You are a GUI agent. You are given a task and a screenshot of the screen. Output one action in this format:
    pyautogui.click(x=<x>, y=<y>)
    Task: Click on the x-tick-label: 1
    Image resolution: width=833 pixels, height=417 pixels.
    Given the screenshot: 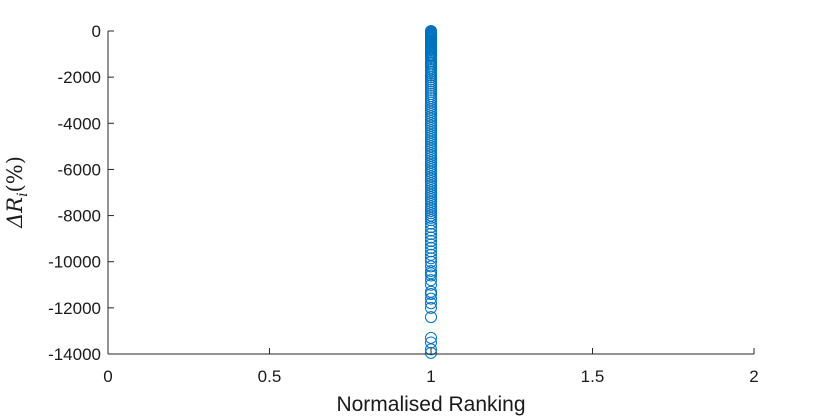 What is the action you would take?
    pyautogui.click(x=430, y=376)
    